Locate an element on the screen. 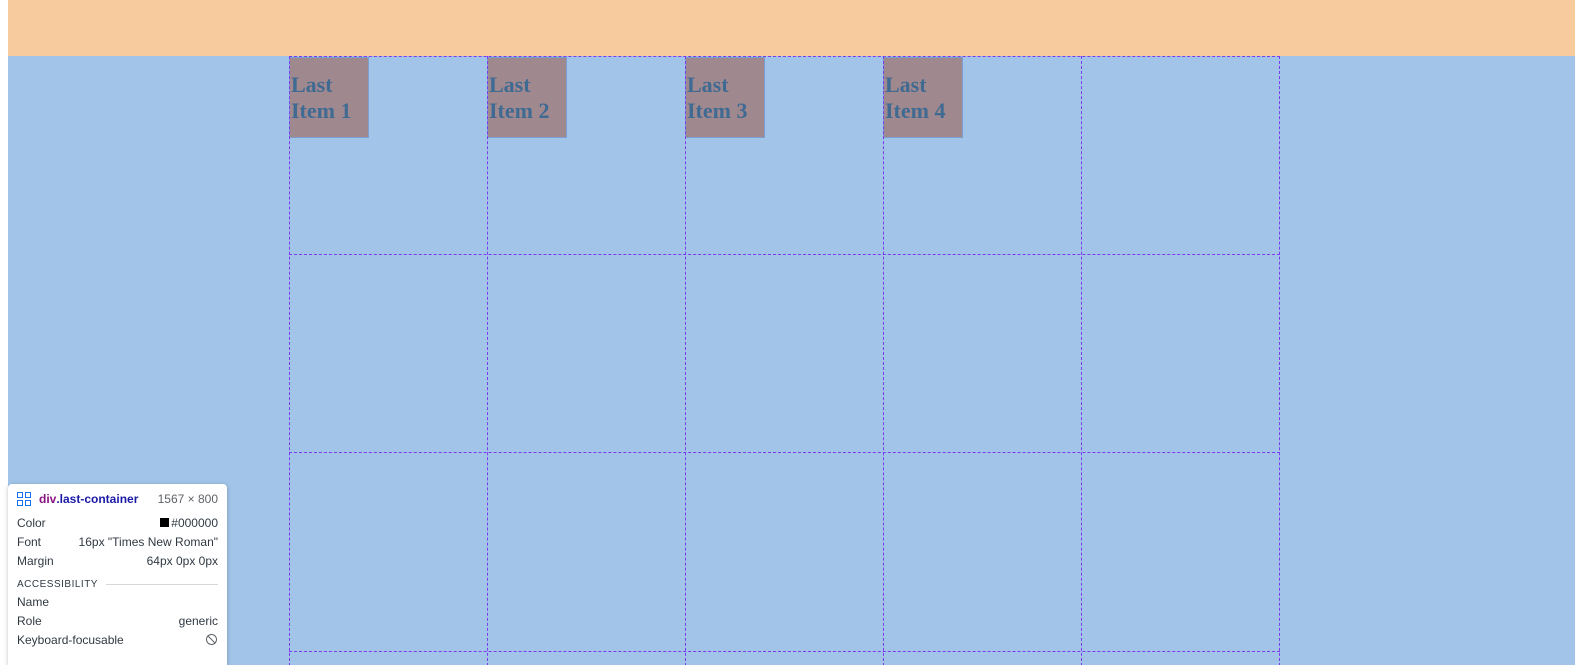  item-line2: Item 4 is located at coordinates (915, 110).